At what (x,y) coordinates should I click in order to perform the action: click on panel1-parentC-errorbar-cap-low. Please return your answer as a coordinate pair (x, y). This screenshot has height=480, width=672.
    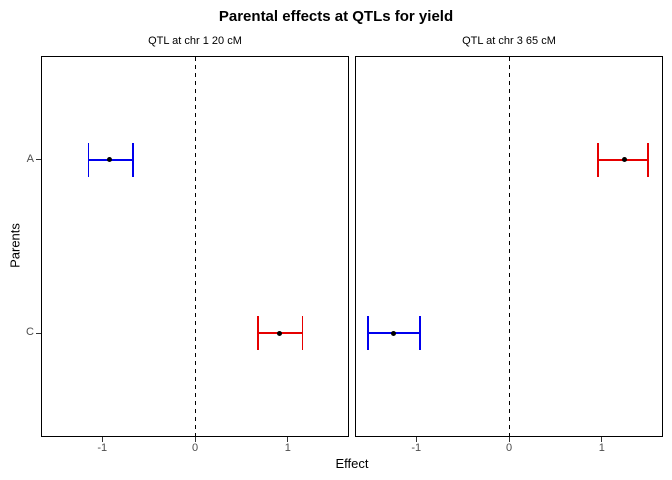
    Looking at the image, I should click on (258, 333).